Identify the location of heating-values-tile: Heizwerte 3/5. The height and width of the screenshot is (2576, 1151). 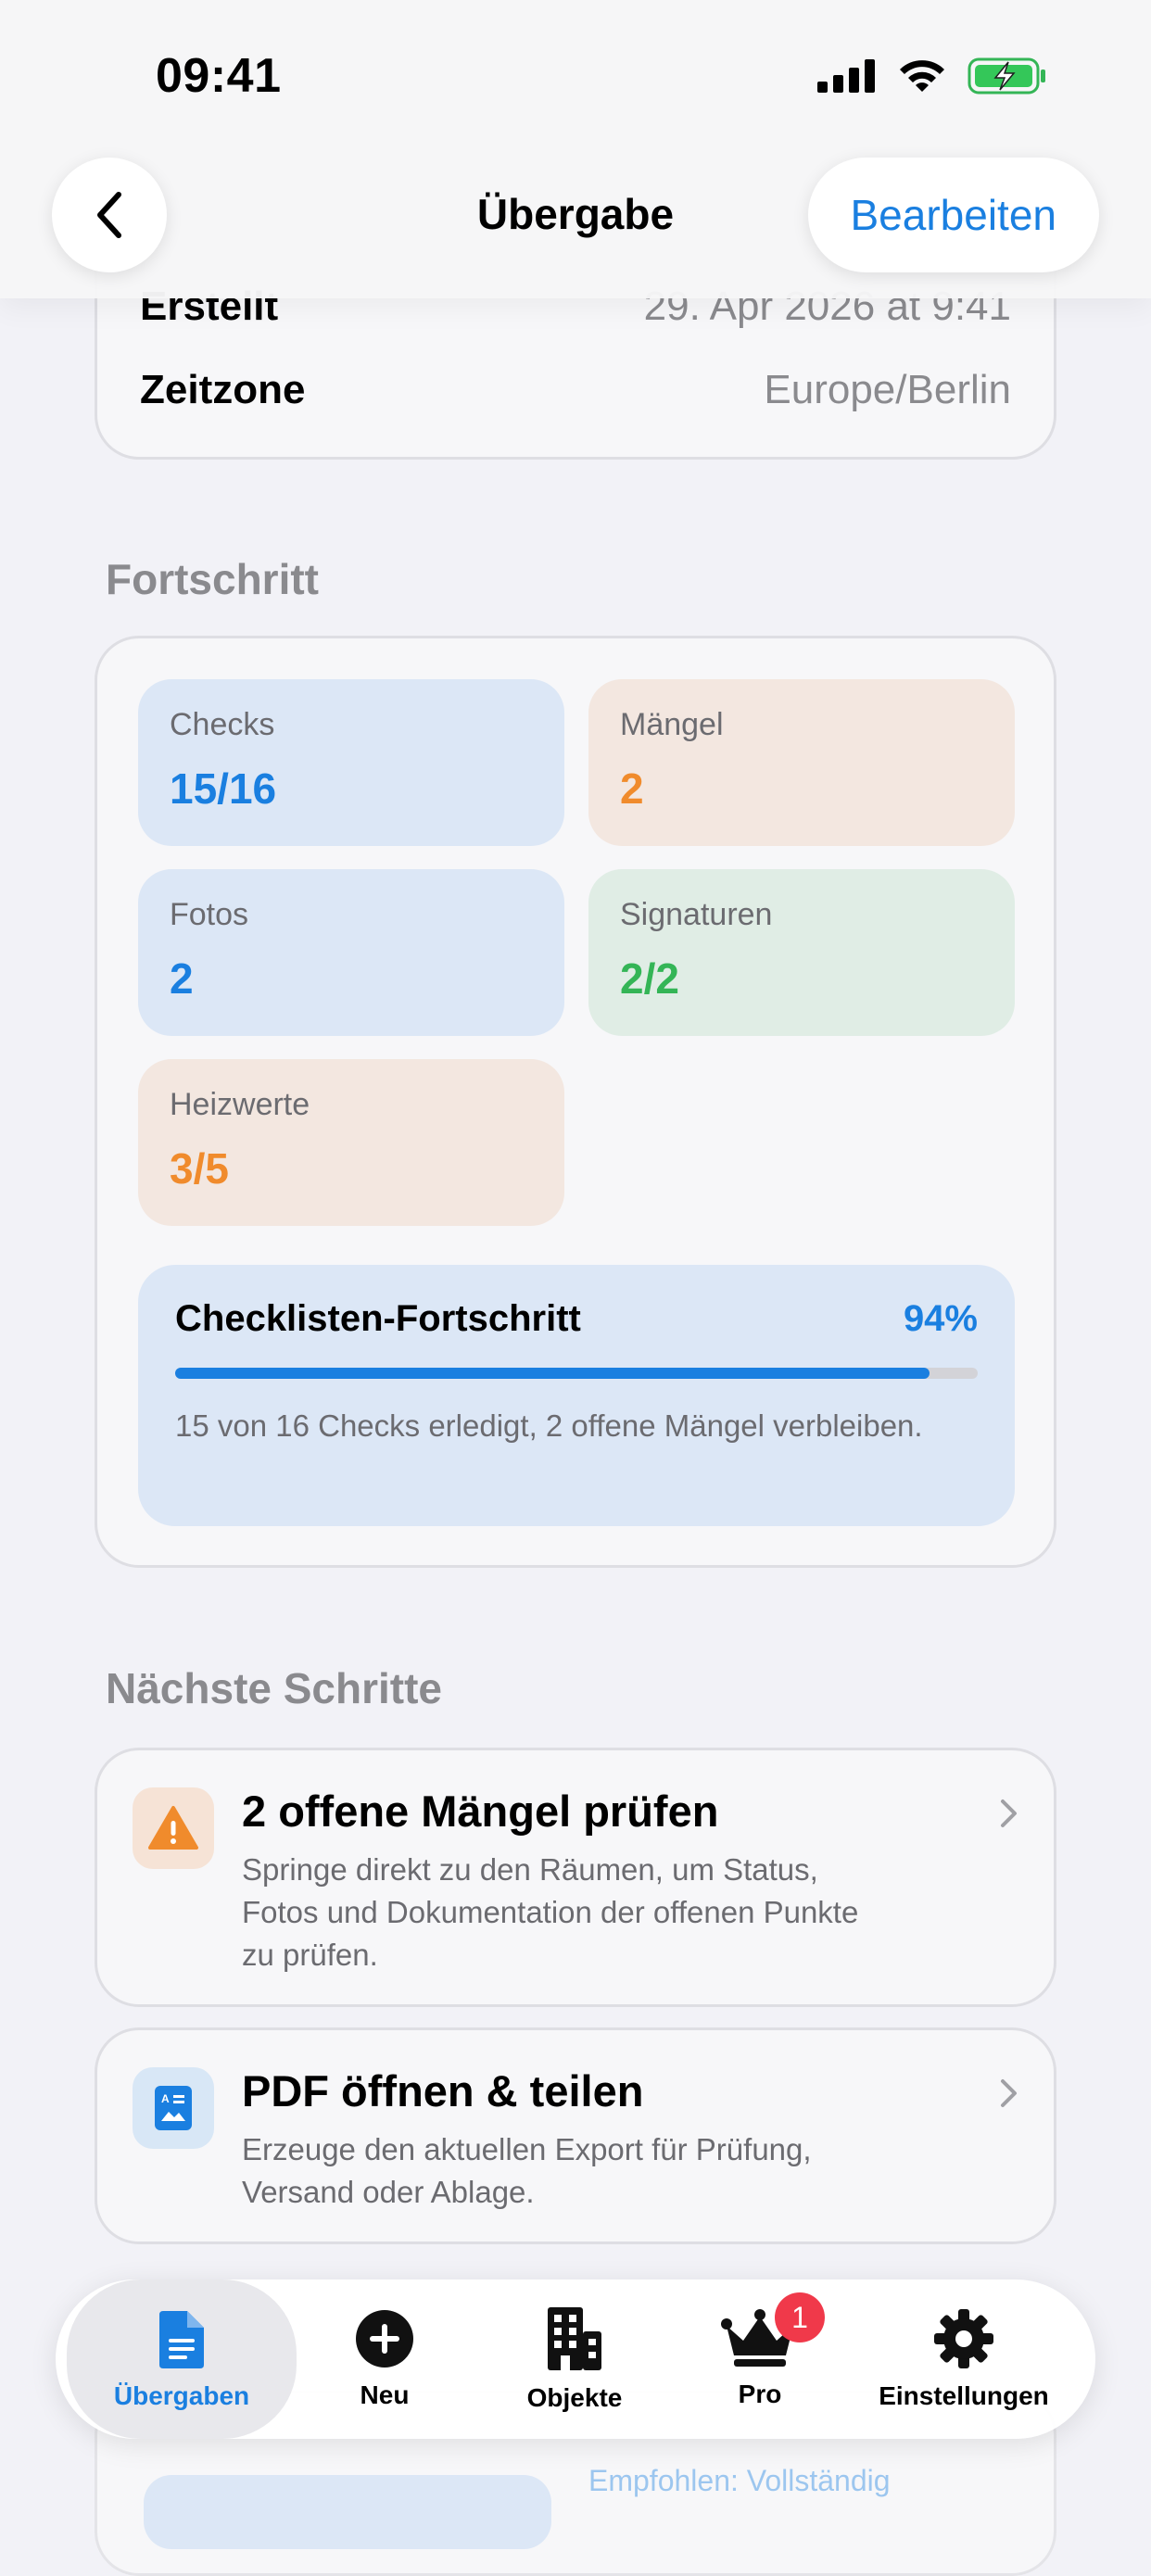
(351, 1142).